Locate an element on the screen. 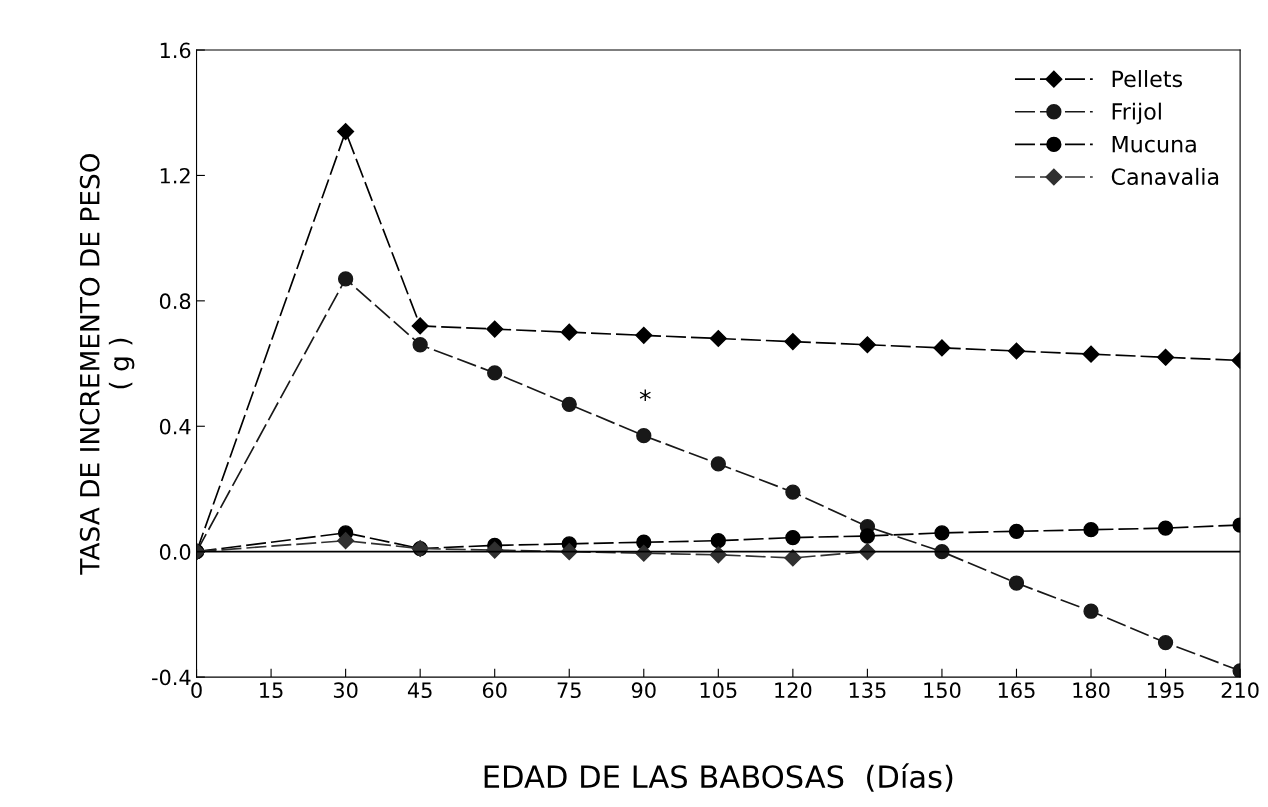 The image size is (1268, 807). y-tick-label: 1.6 is located at coordinates (175, 50).